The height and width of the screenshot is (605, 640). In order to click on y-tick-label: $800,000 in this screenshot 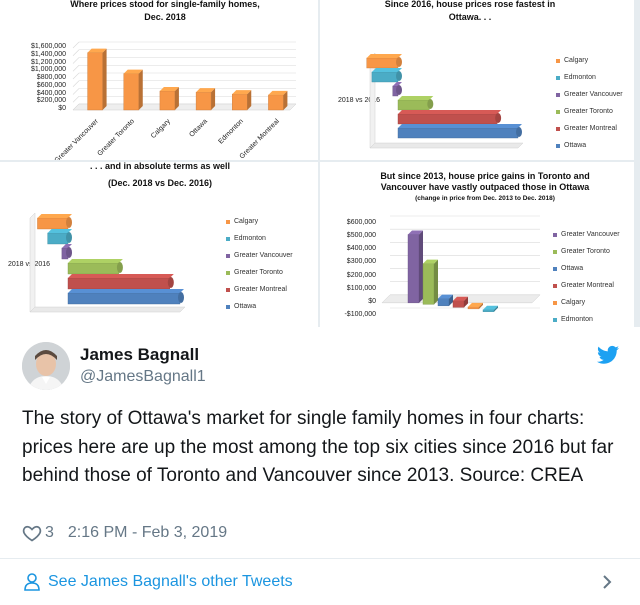, I will do `click(51, 77)`.